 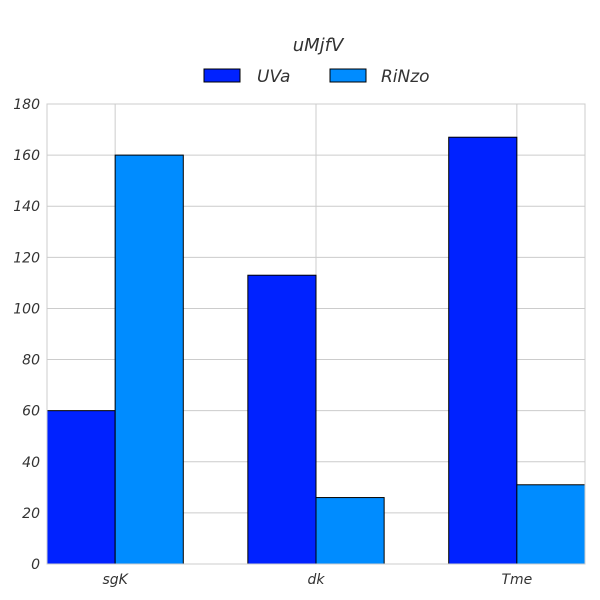 I want to click on y-tick-label: 160, so click(x=26, y=156).